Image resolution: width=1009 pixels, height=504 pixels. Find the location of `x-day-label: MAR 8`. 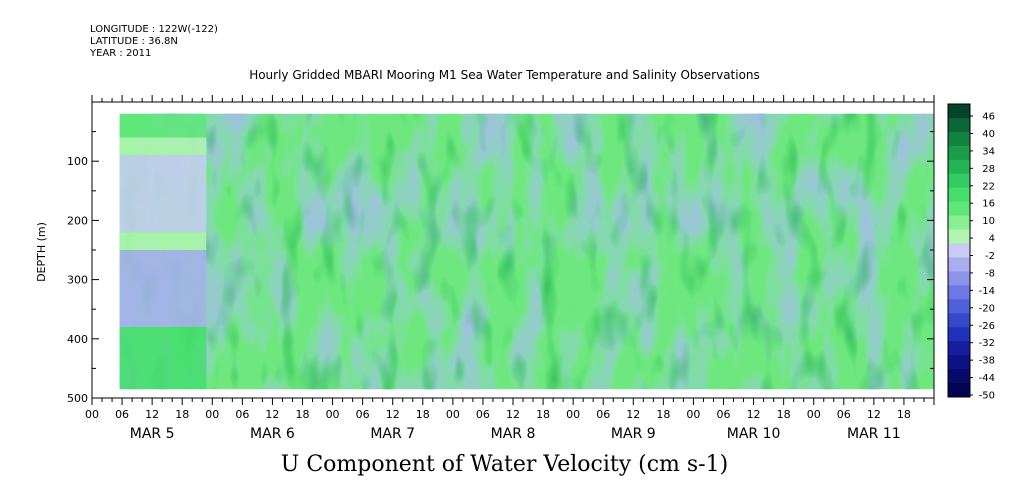

x-day-label: MAR 8 is located at coordinates (513, 434).